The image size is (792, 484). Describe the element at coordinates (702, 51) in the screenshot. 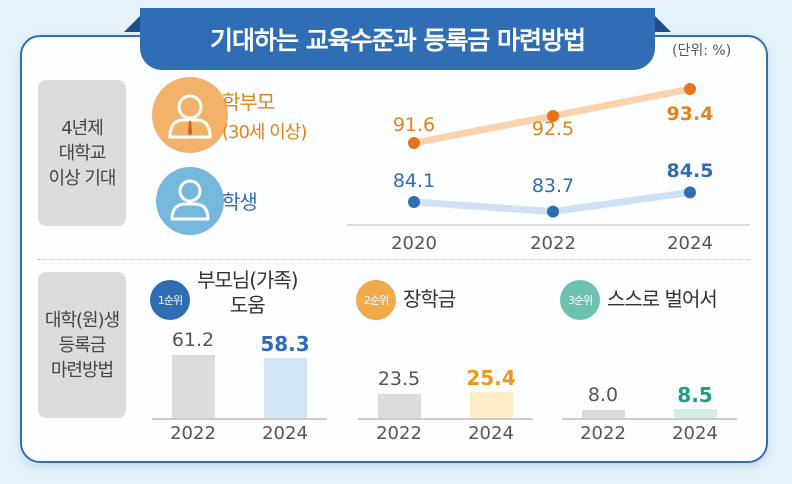

I see `unit-label: (단위: %)` at that location.